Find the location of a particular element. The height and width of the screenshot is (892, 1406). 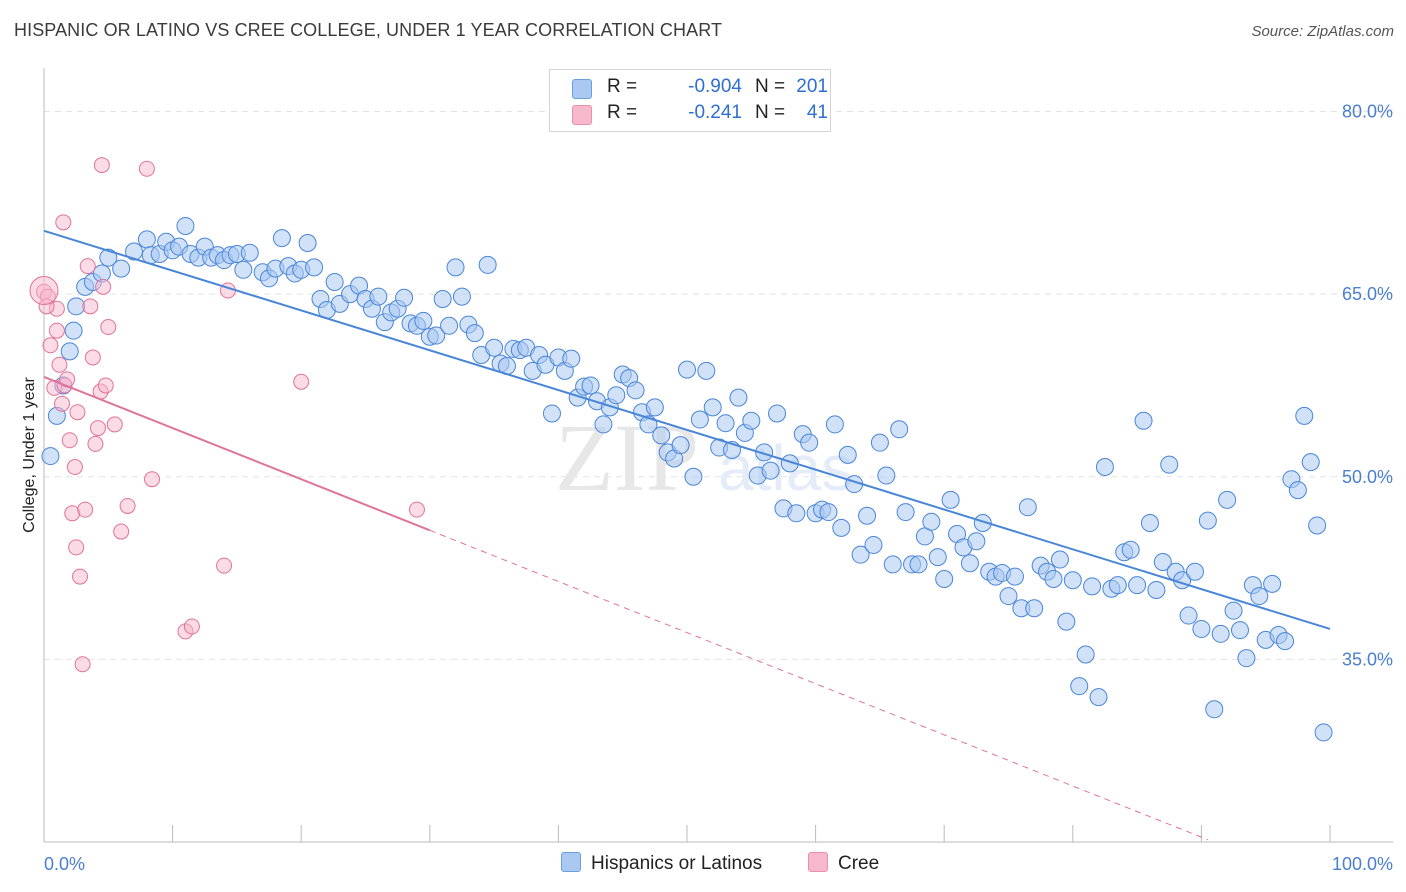

legend-r-value: -0.904 is located at coordinates (715, 86).